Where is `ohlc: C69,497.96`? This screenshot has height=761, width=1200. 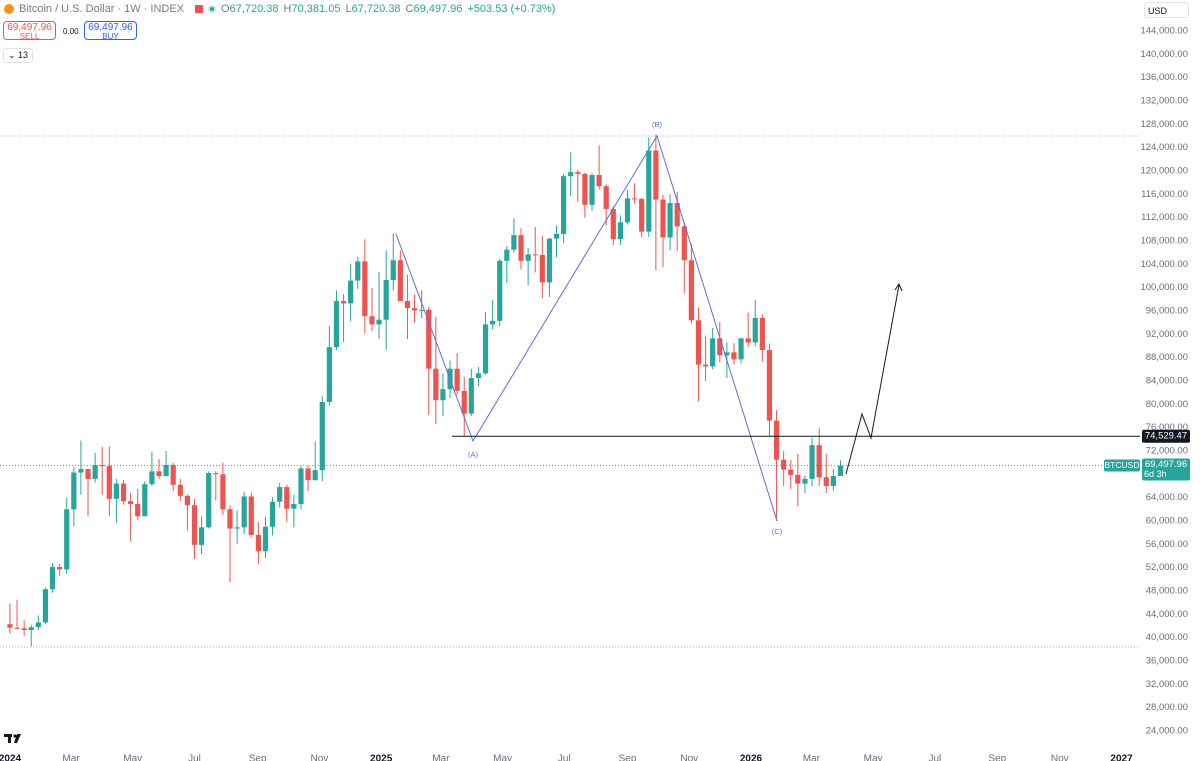 ohlc: C69,497.96 is located at coordinates (434, 9).